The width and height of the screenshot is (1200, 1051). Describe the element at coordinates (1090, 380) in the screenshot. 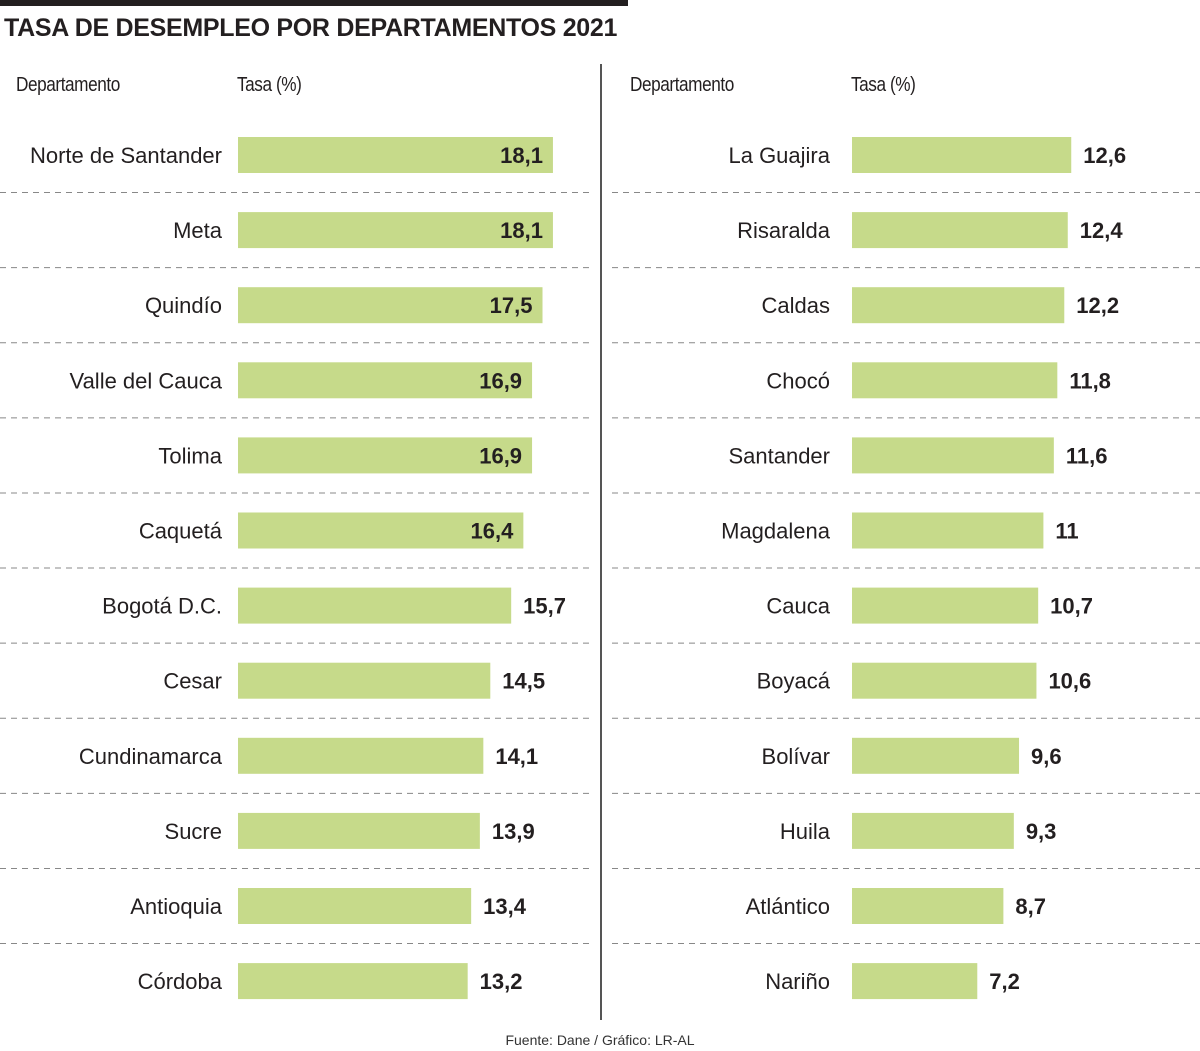

I see `right-value-label: 11,8` at that location.